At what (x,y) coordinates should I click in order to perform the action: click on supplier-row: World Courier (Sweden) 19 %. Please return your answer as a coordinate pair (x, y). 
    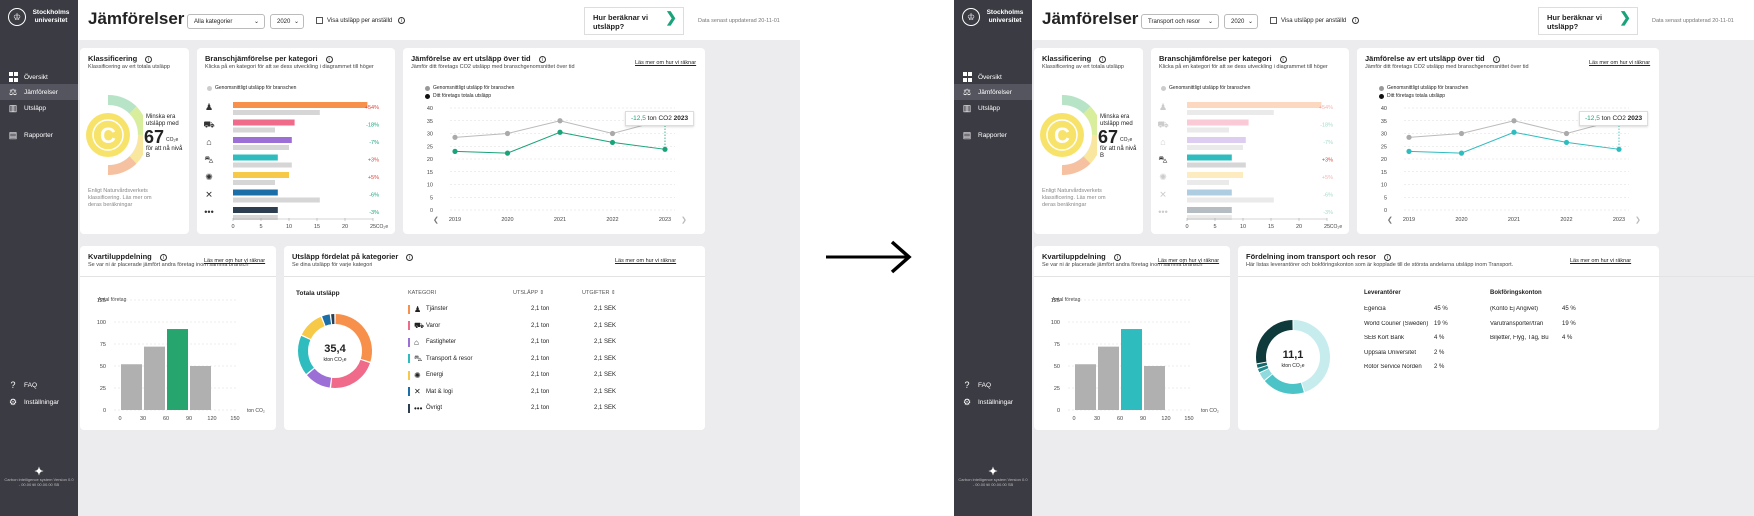
    Looking at the image, I should click on (1409, 324).